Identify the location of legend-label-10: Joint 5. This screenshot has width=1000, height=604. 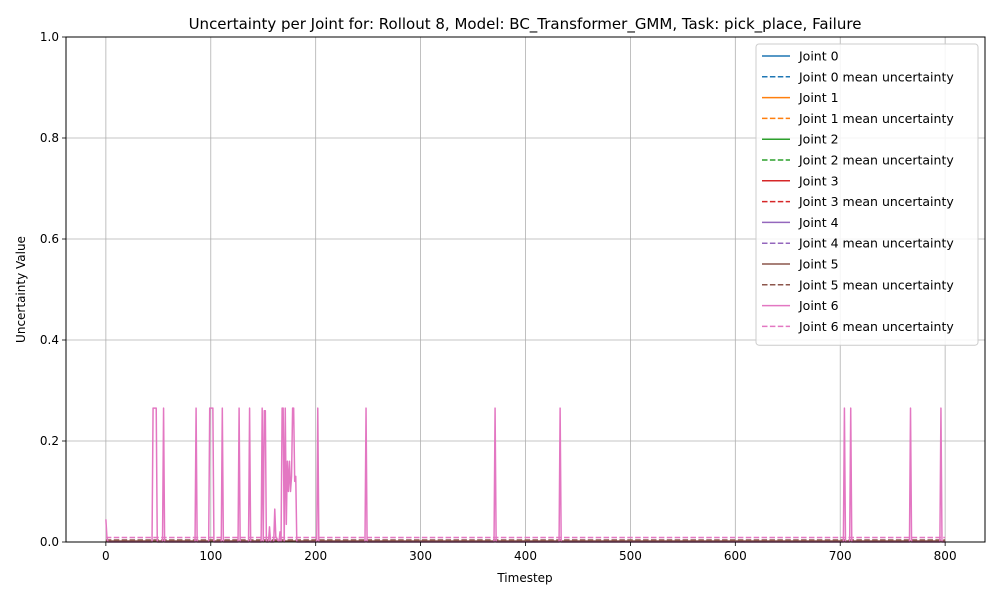
(818, 264).